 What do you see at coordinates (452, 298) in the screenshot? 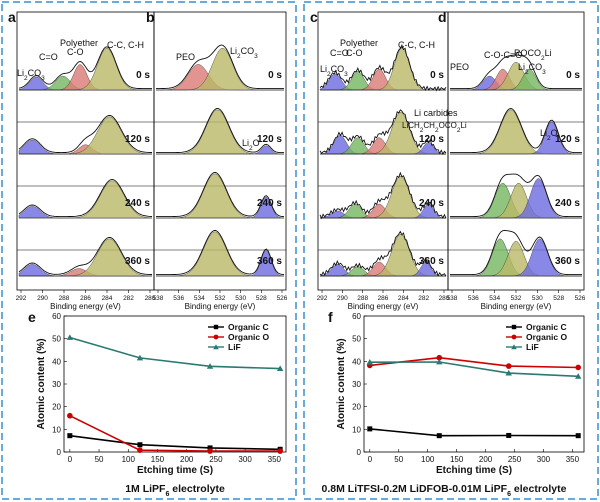
I see `x-tick-label: 538` at bounding box center [452, 298].